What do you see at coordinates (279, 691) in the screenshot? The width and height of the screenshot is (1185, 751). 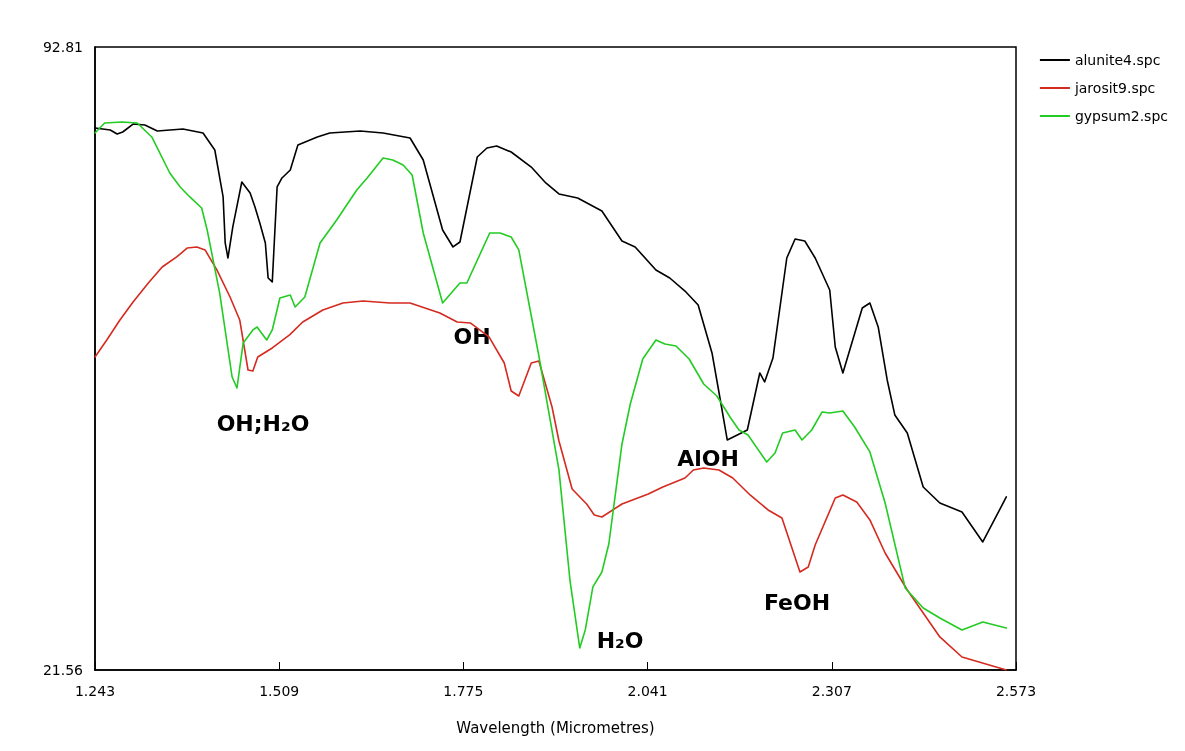 I see `x-tick-label: 1.509` at bounding box center [279, 691].